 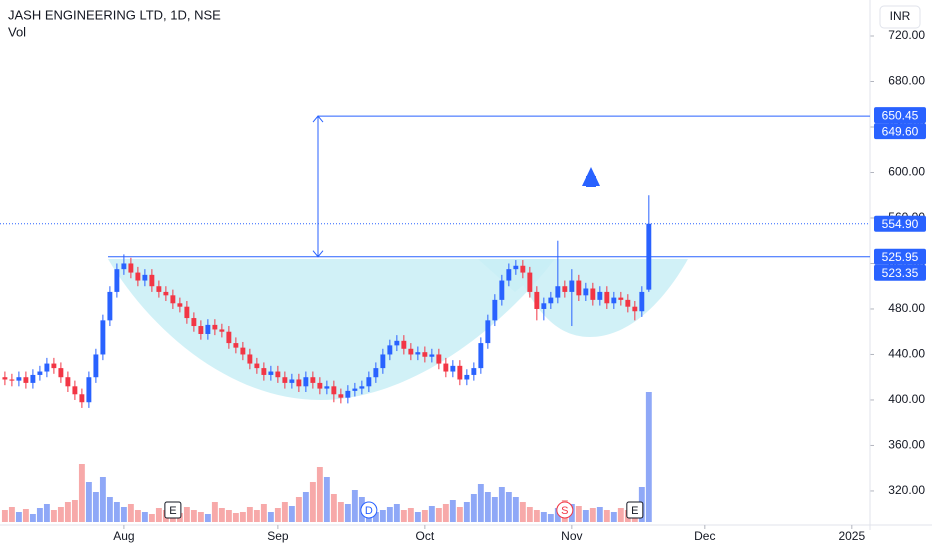 I want to click on price-tag-label: 649.60, so click(x=900, y=131).